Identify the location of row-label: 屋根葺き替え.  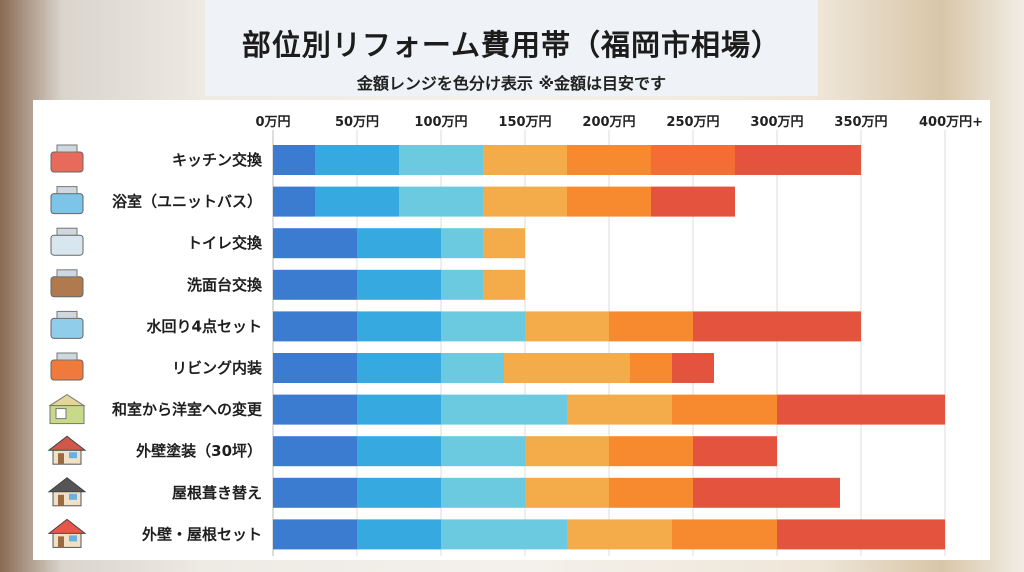
(217, 493).